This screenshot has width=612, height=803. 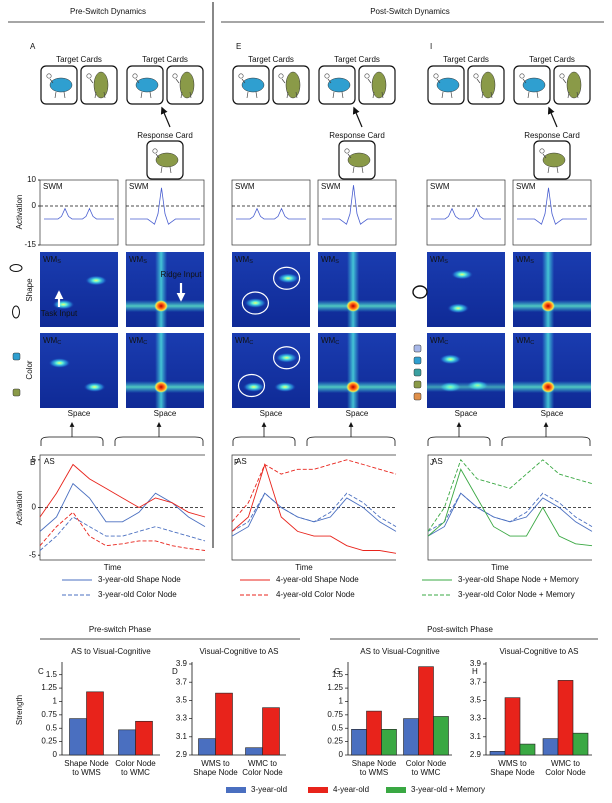 I want to click on x-tick-label: to WMC, so click(x=426, y=772).